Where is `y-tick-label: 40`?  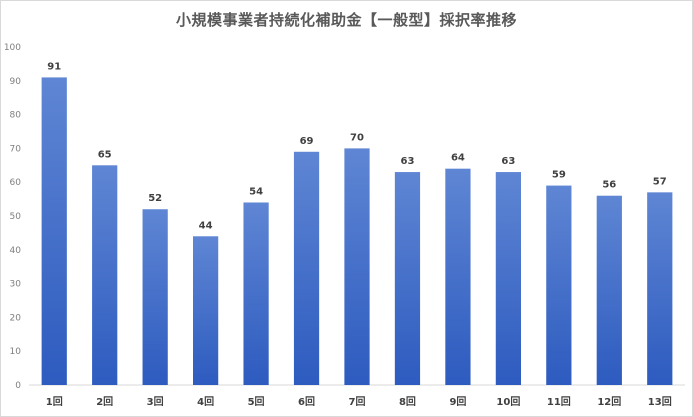
y-tick-label: 40 is located at coordinates (16, 251).